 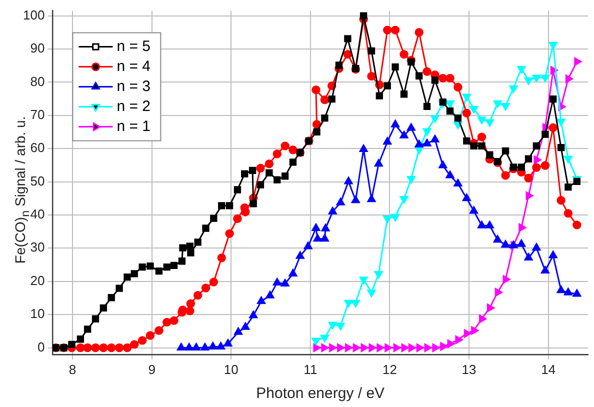 What do you see at coordinates (231, 369) in the screenshot?
I see `x-tick-label: 10` at bounding box center [231, 369].